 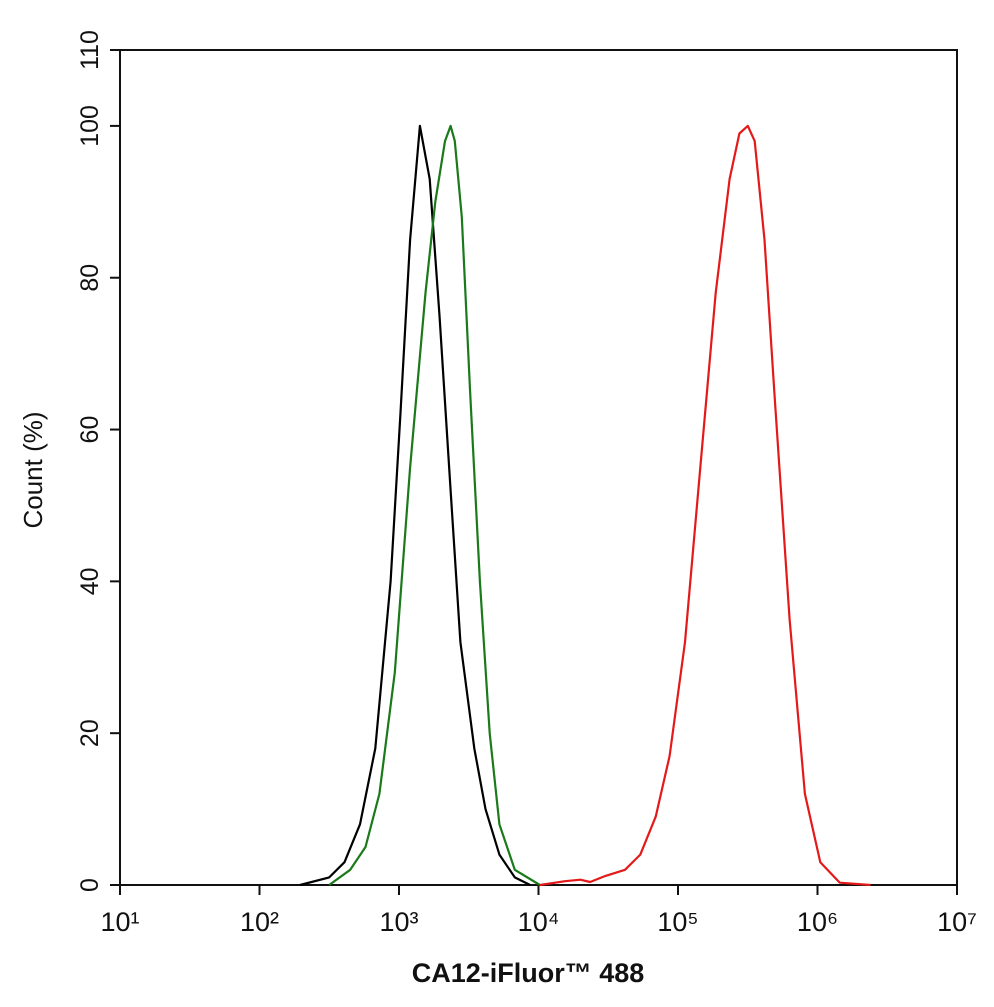 I want to click on y-tick-label: 110, so click(x=90, y=50).